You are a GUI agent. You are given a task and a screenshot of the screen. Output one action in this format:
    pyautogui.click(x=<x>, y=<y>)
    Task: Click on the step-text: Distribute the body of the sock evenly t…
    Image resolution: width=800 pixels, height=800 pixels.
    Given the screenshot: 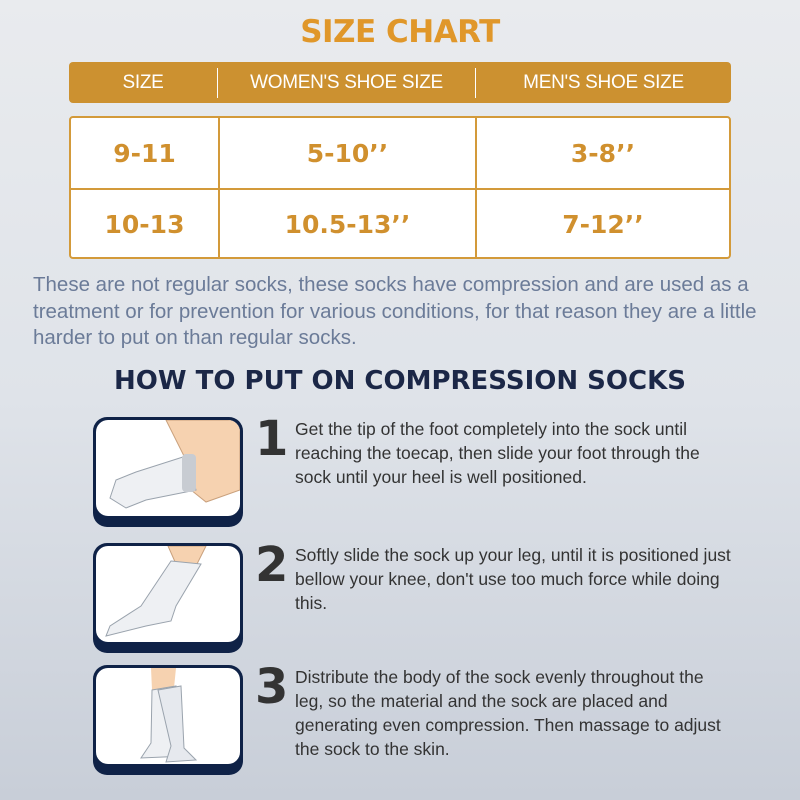 What is the action you would take?
    pyautogui.click(x=508, y=713)
    